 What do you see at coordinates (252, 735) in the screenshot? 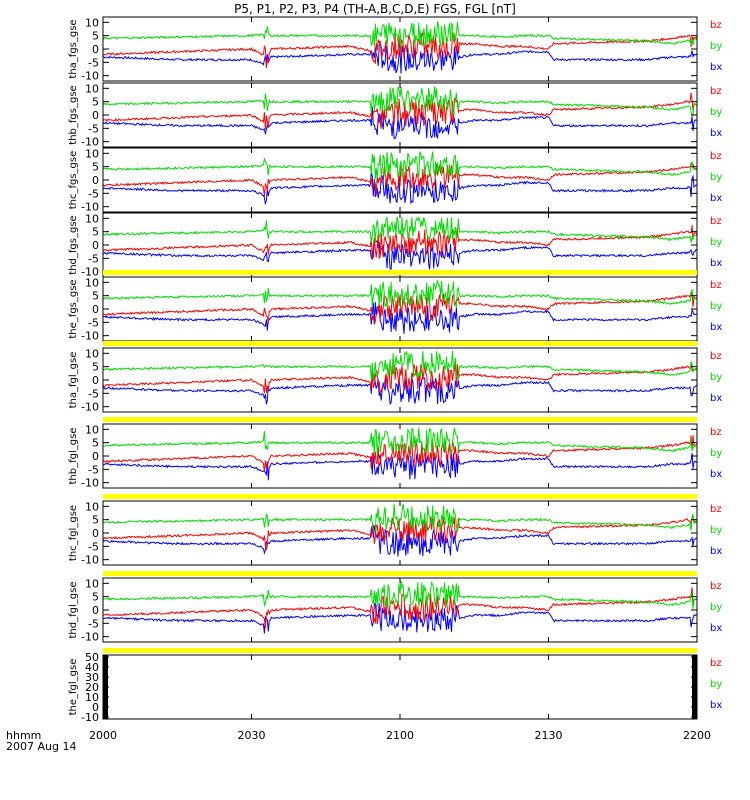
I see `x-tick-label: 2030` at bounding box center [252, 735].